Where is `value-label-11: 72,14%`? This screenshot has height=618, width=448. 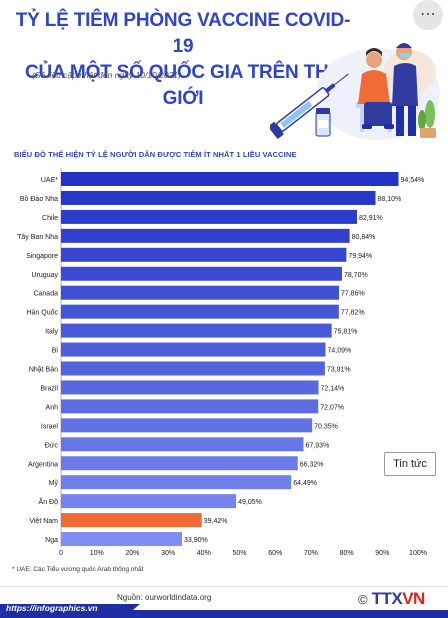 value-label-11: 72,14% is located at coordinates (333, 388).